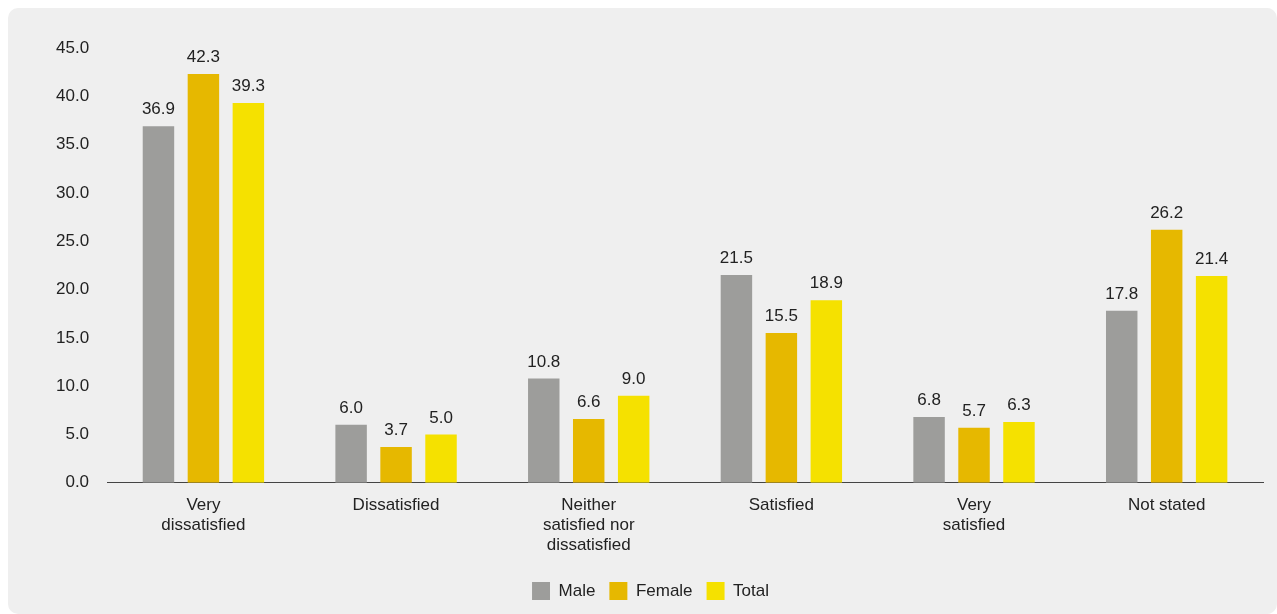 The width and height of the screenshot is (1277, 614). What do you see at coordinates (72, 95) in the screenshot?
I see `y-tick-label: 40.0` at bounding box center [72, 95].